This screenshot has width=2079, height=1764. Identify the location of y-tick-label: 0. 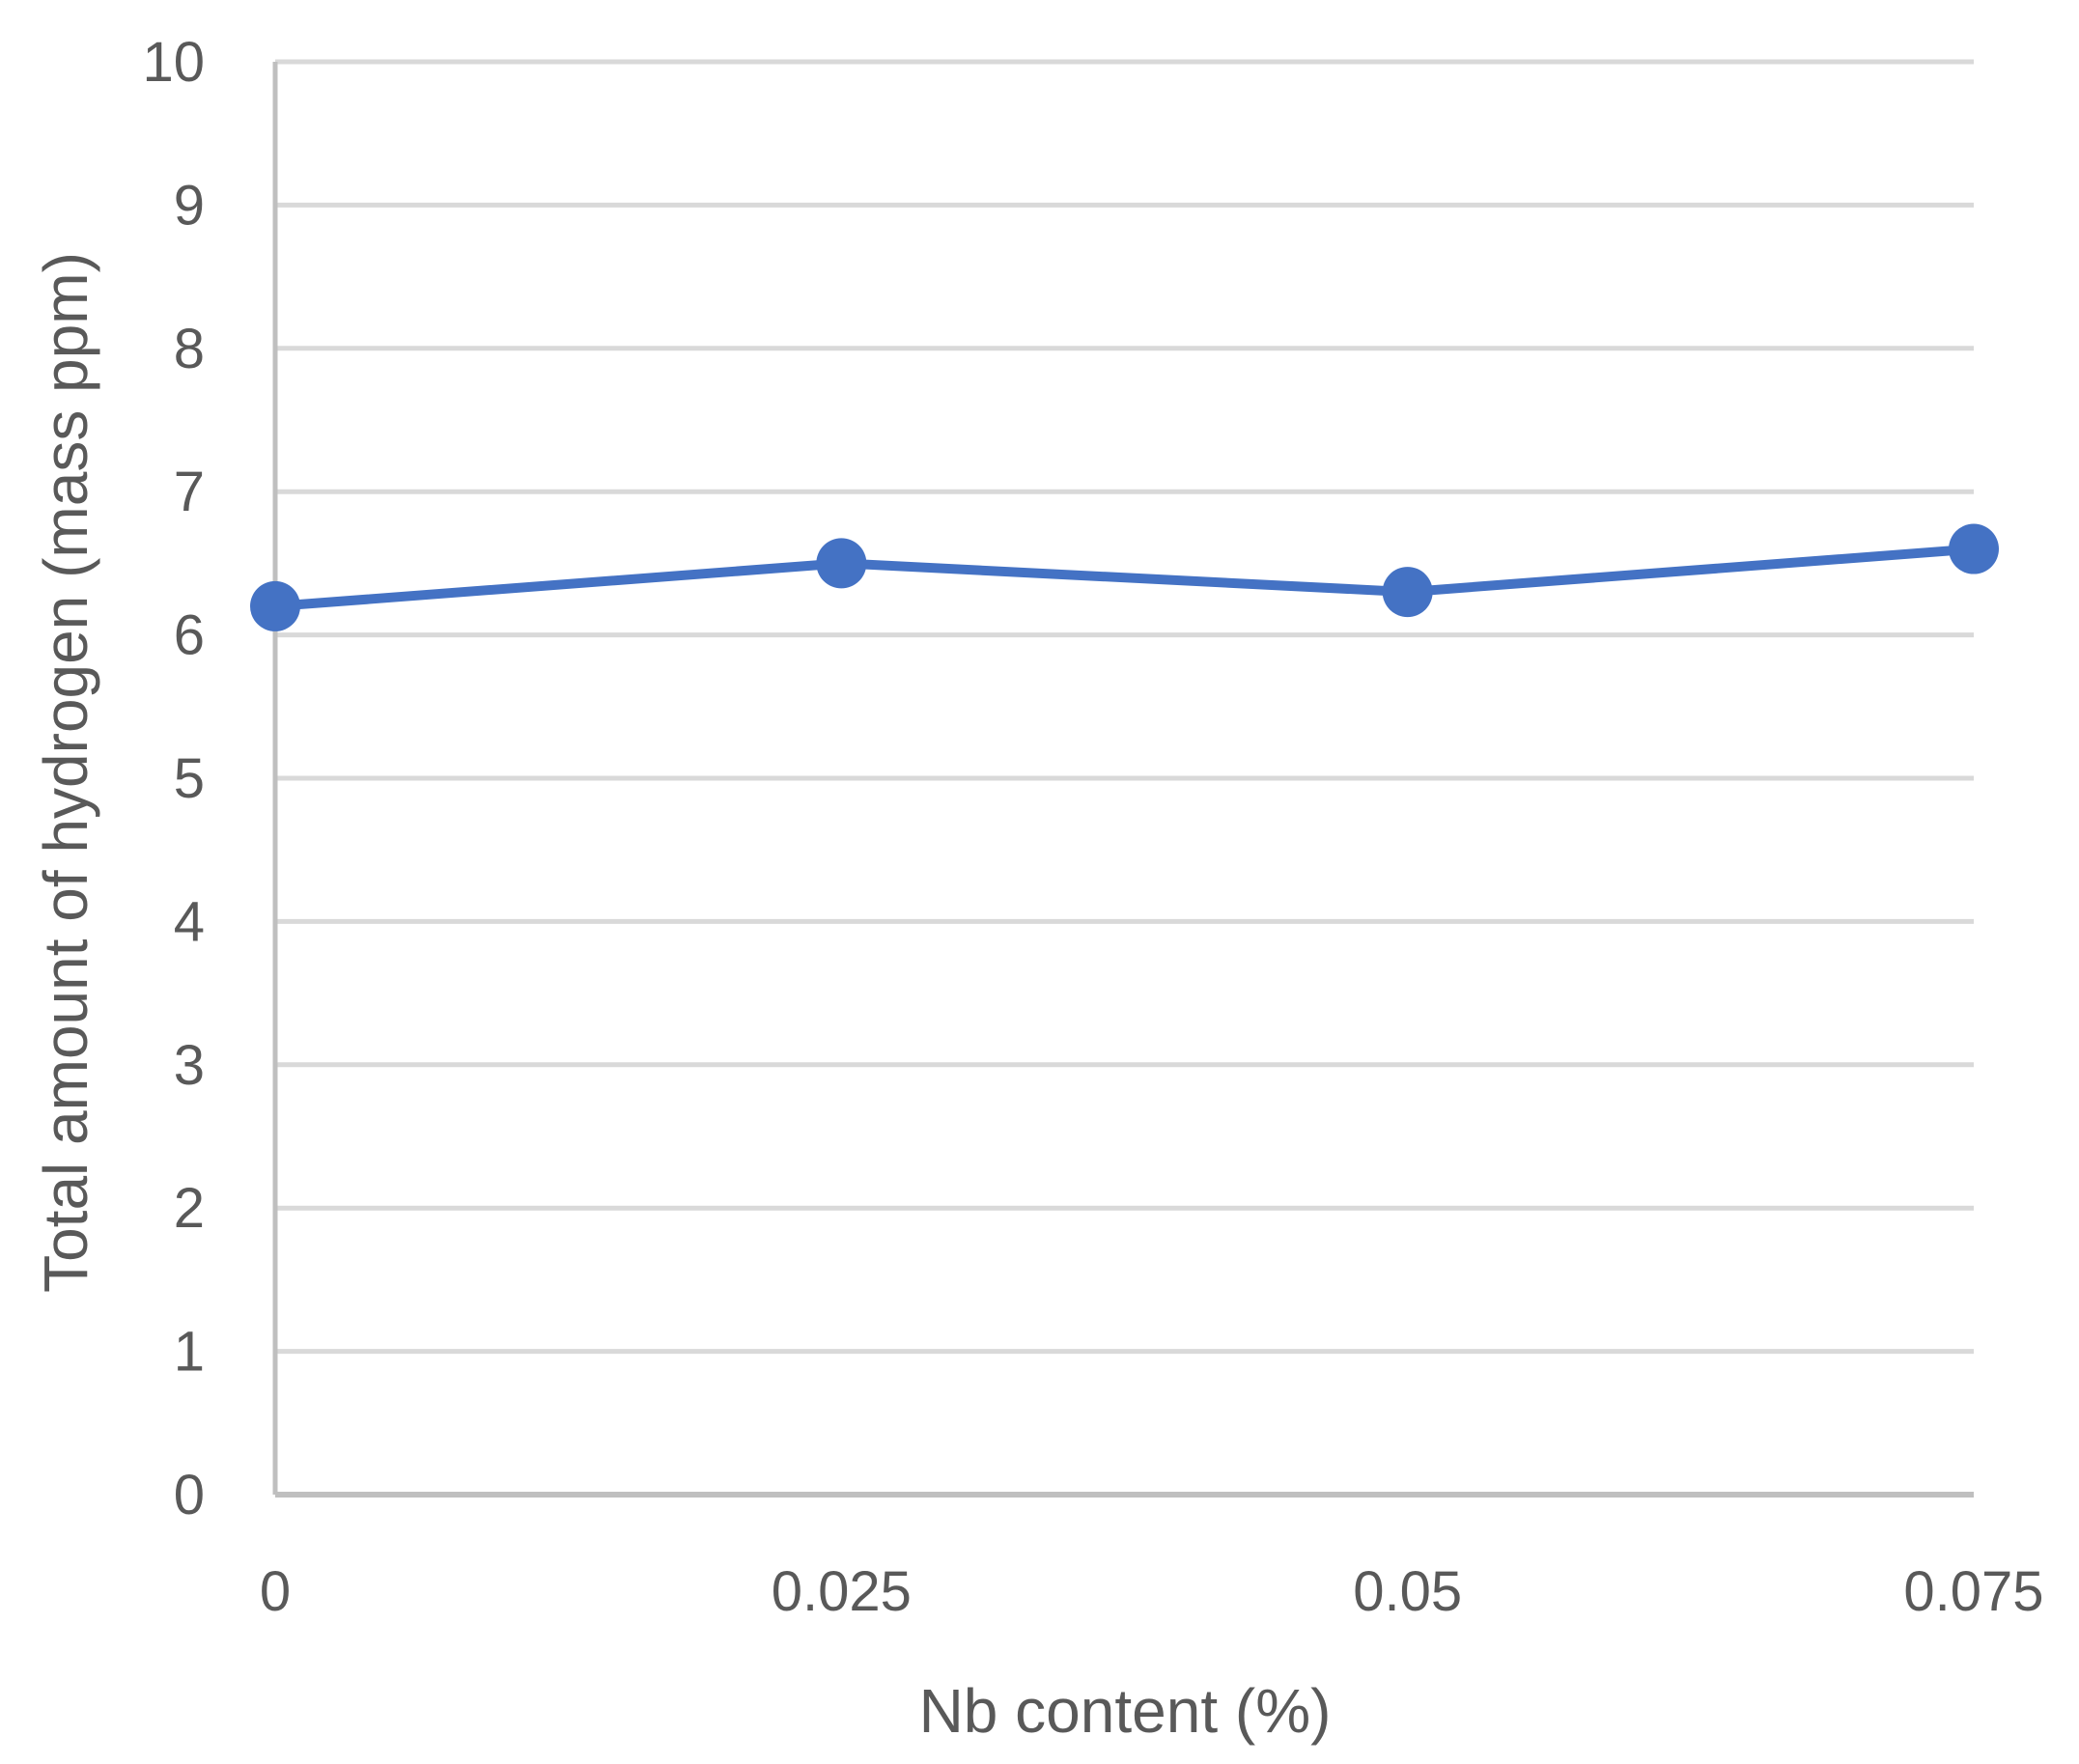
(189, 1495).